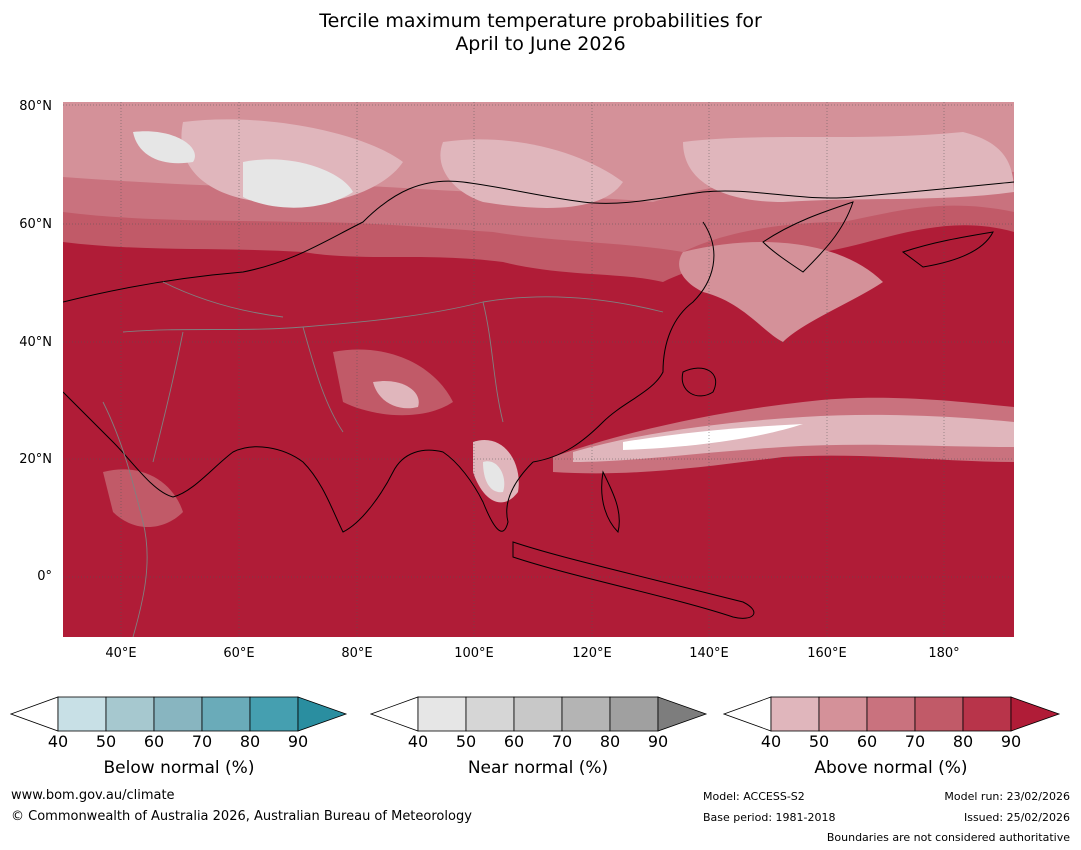 The width and height of the screenshot is (1081, 850). I want to click on lon-label-60e: 60°E, so click(239, 653).